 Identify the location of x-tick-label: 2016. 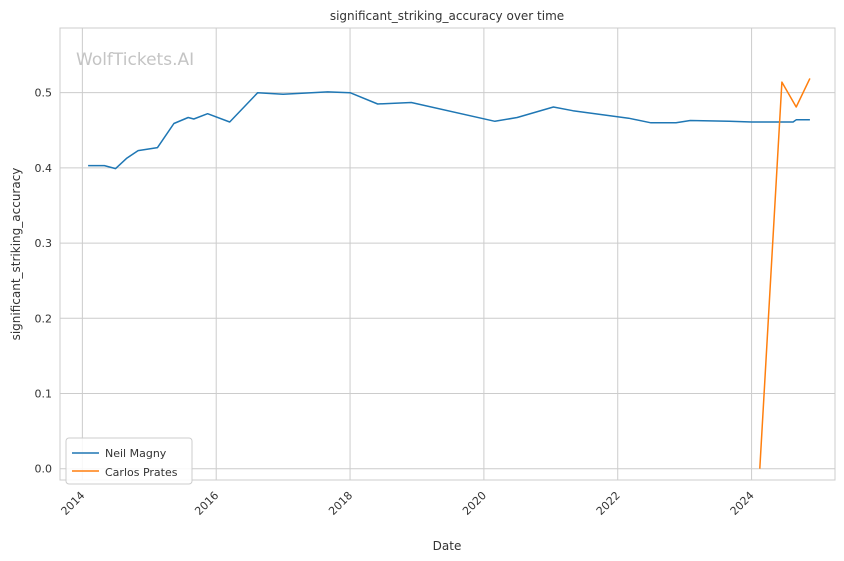
(206, 503).